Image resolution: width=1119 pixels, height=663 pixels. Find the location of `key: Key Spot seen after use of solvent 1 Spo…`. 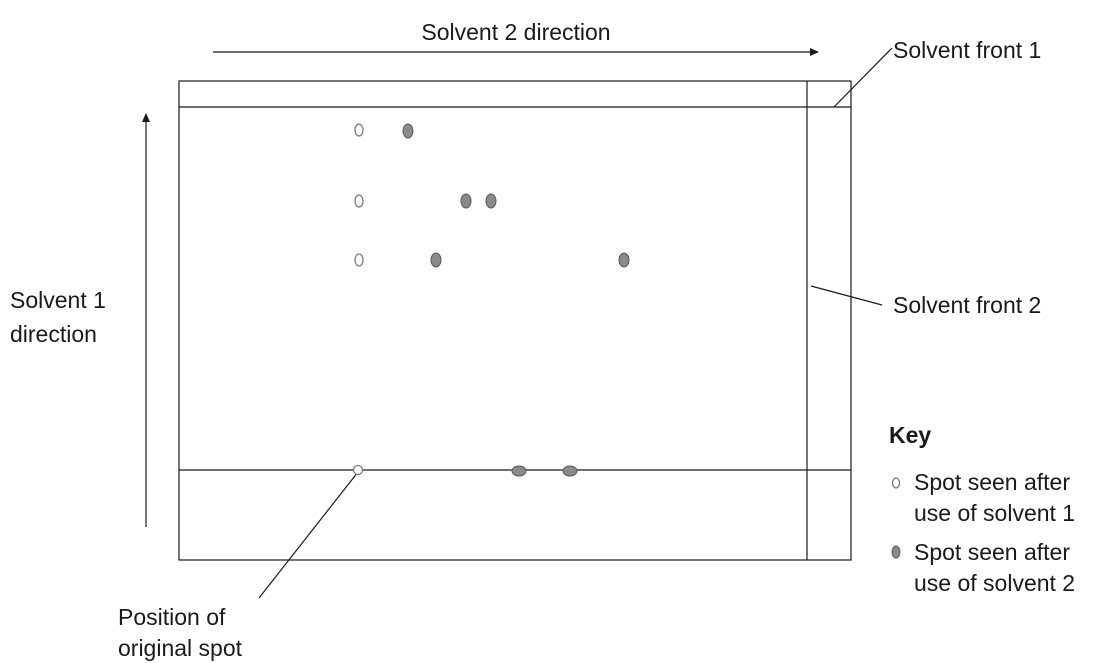

key: Key Spot seen after use of solvent 1 Spo… is located at coordinates (982, 509).